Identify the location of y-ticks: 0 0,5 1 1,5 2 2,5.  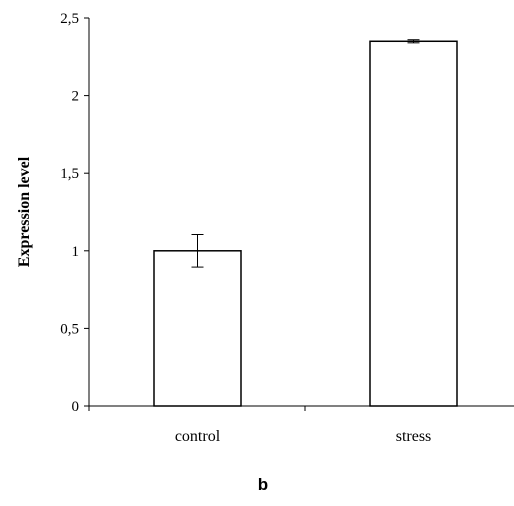
(74, 213).